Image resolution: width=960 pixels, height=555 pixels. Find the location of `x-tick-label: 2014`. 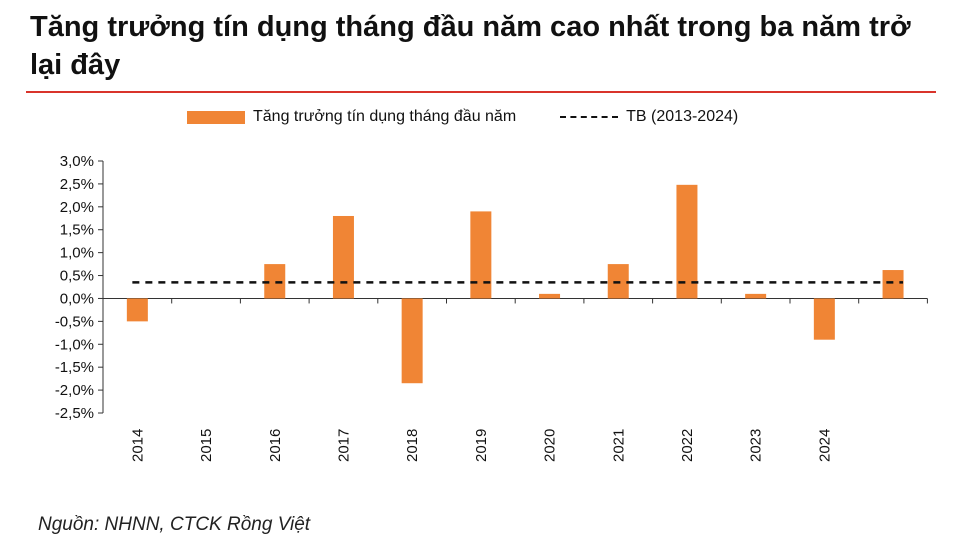

x-tick-label: 2014 is located at coordinates (137, 445).